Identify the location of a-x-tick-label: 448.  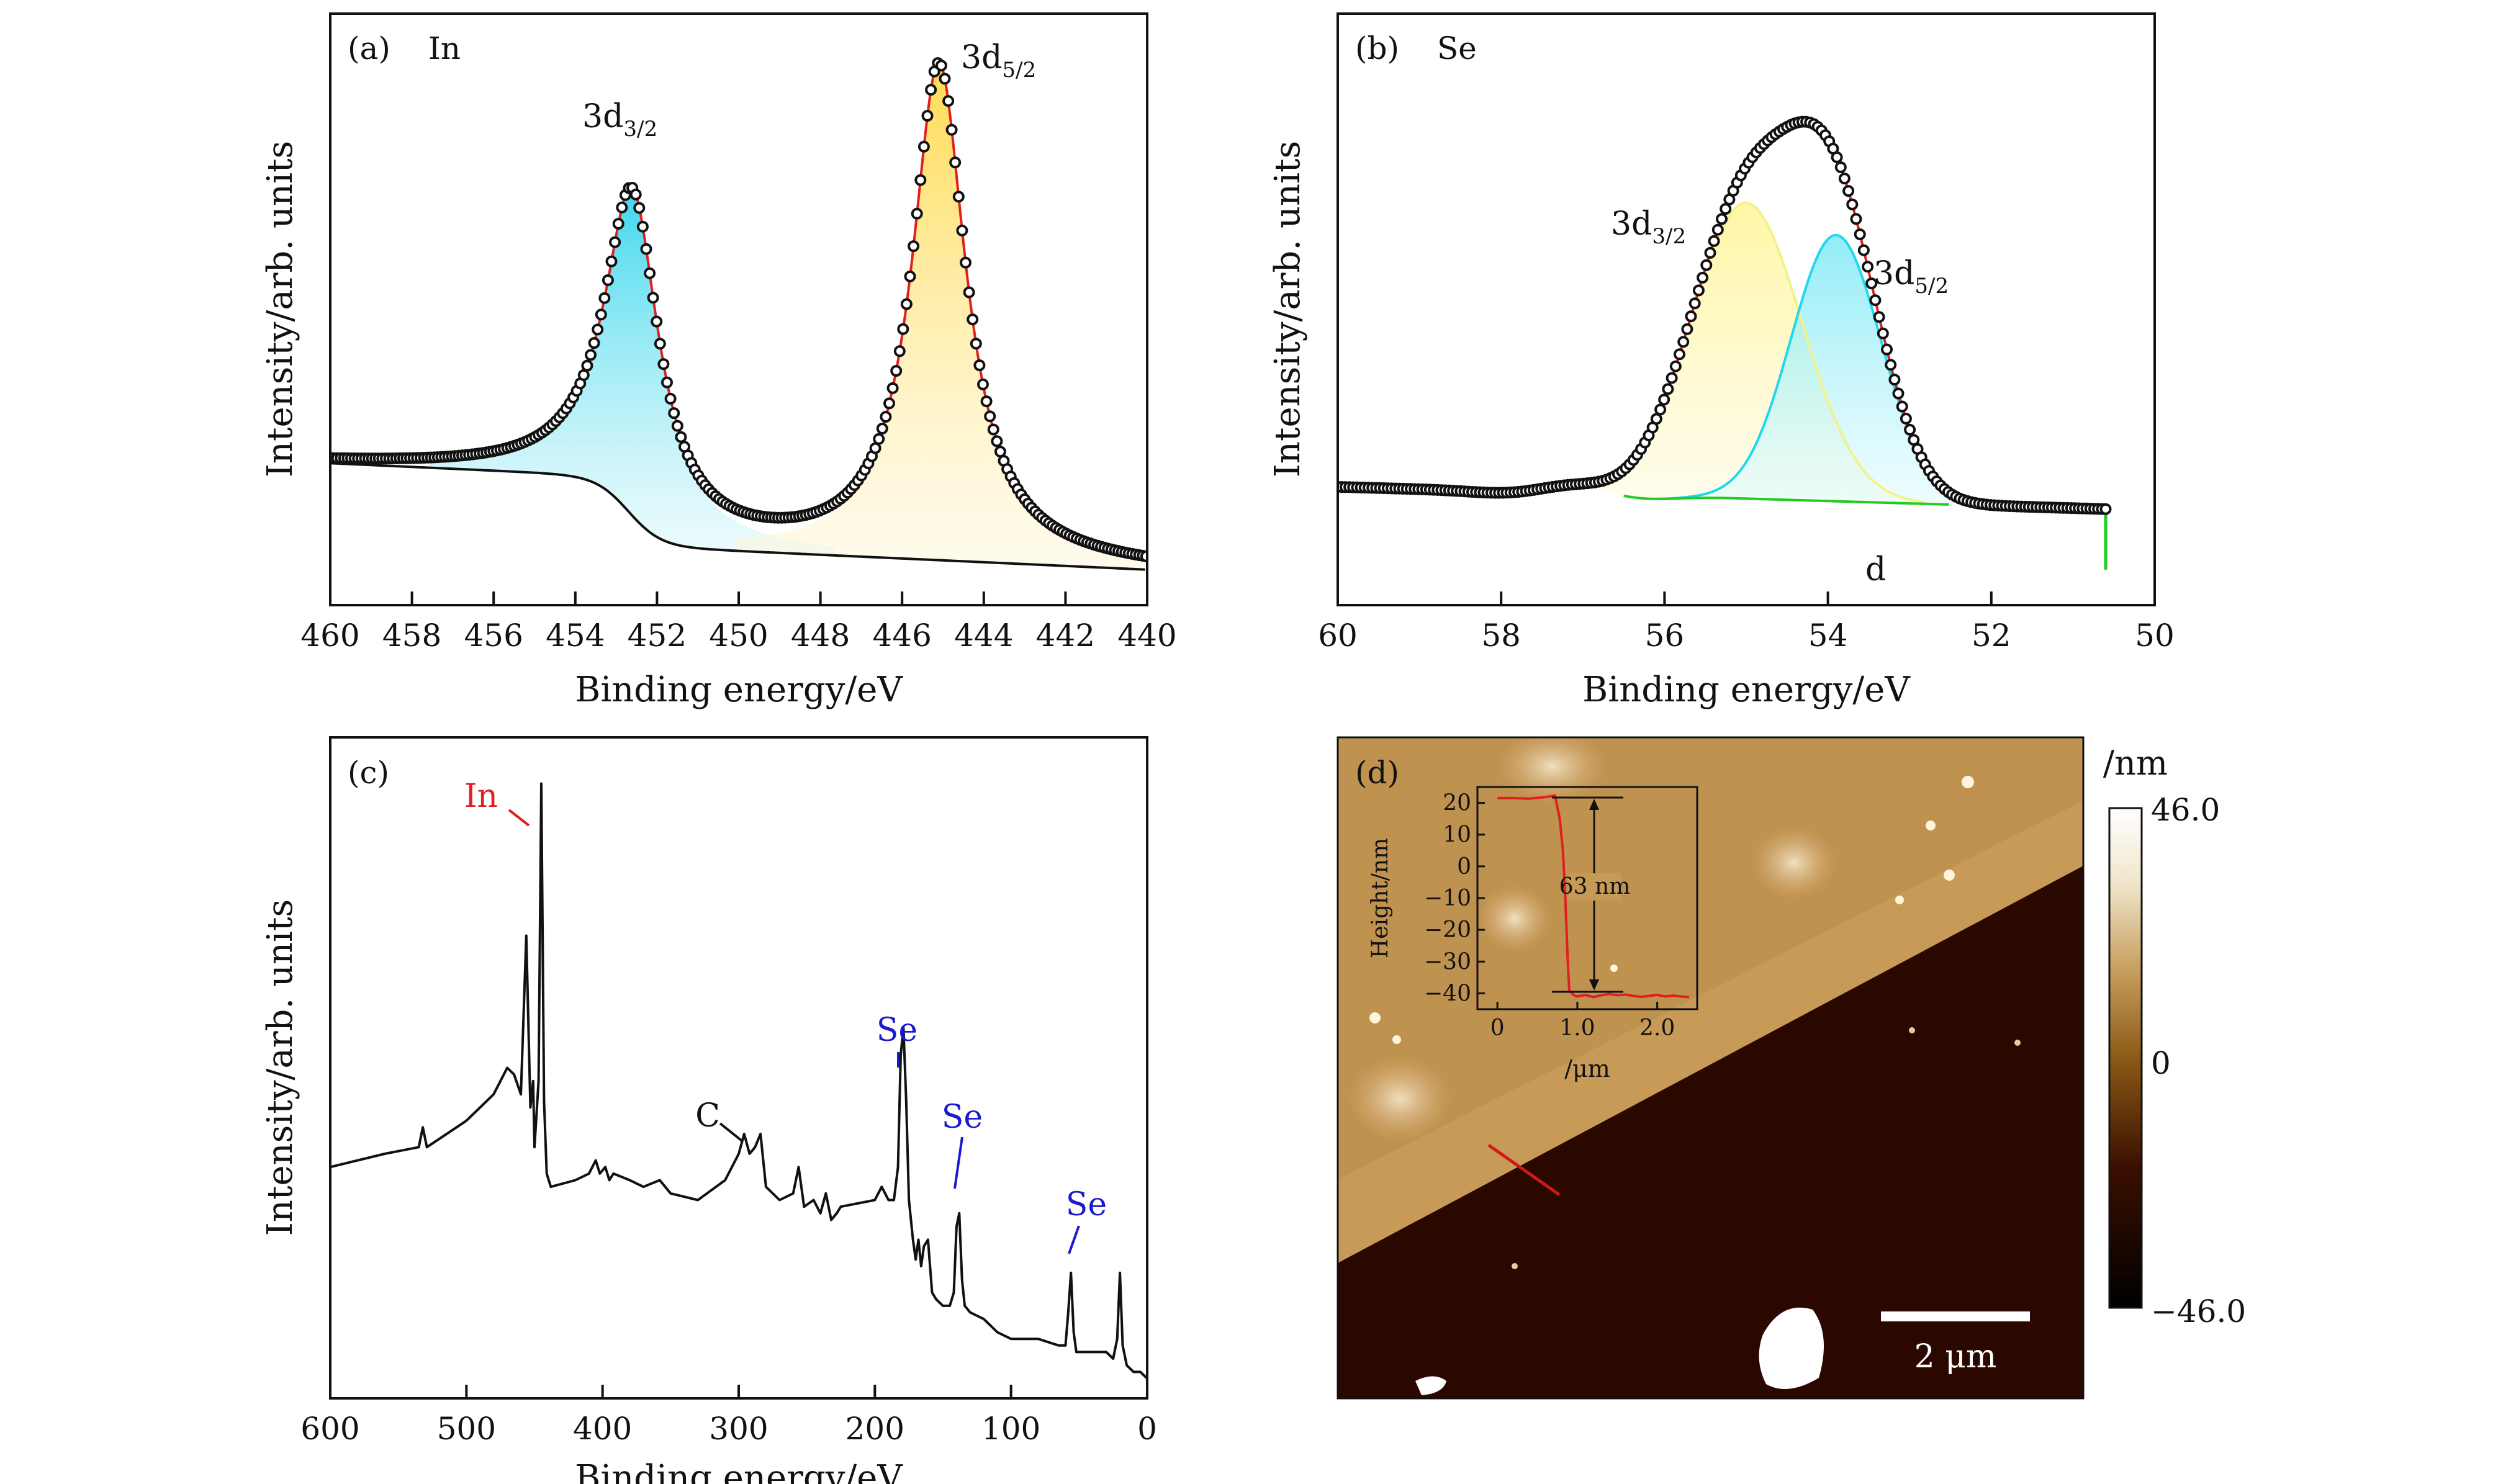
(820, 636).